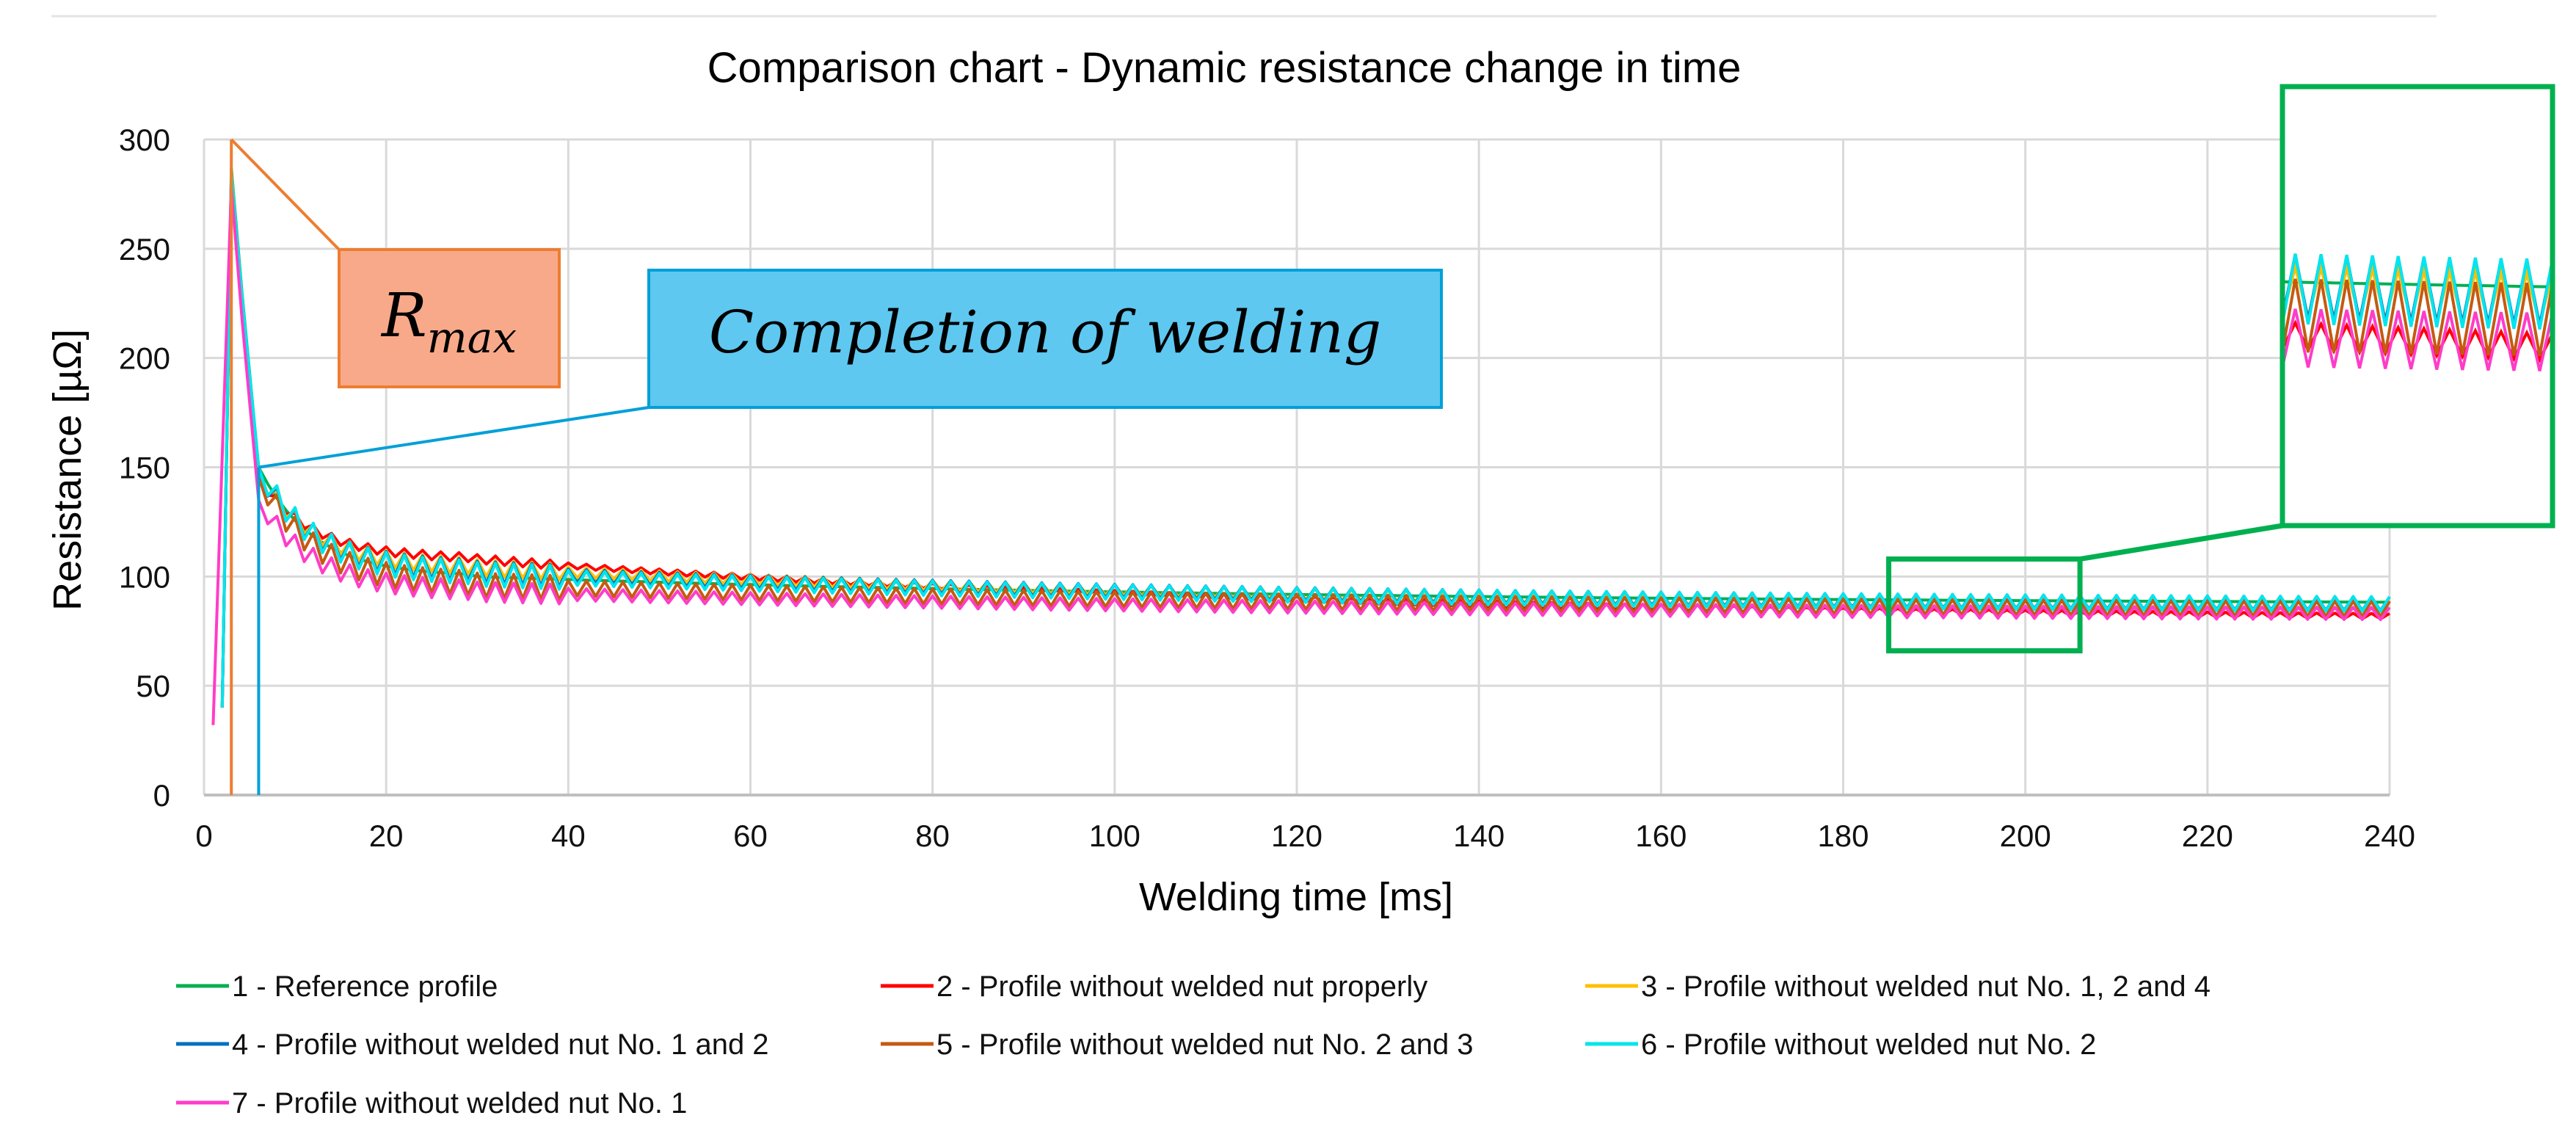 The image size is (2576, 1143). I want to click on zoom-connector, so click(2181, 542).